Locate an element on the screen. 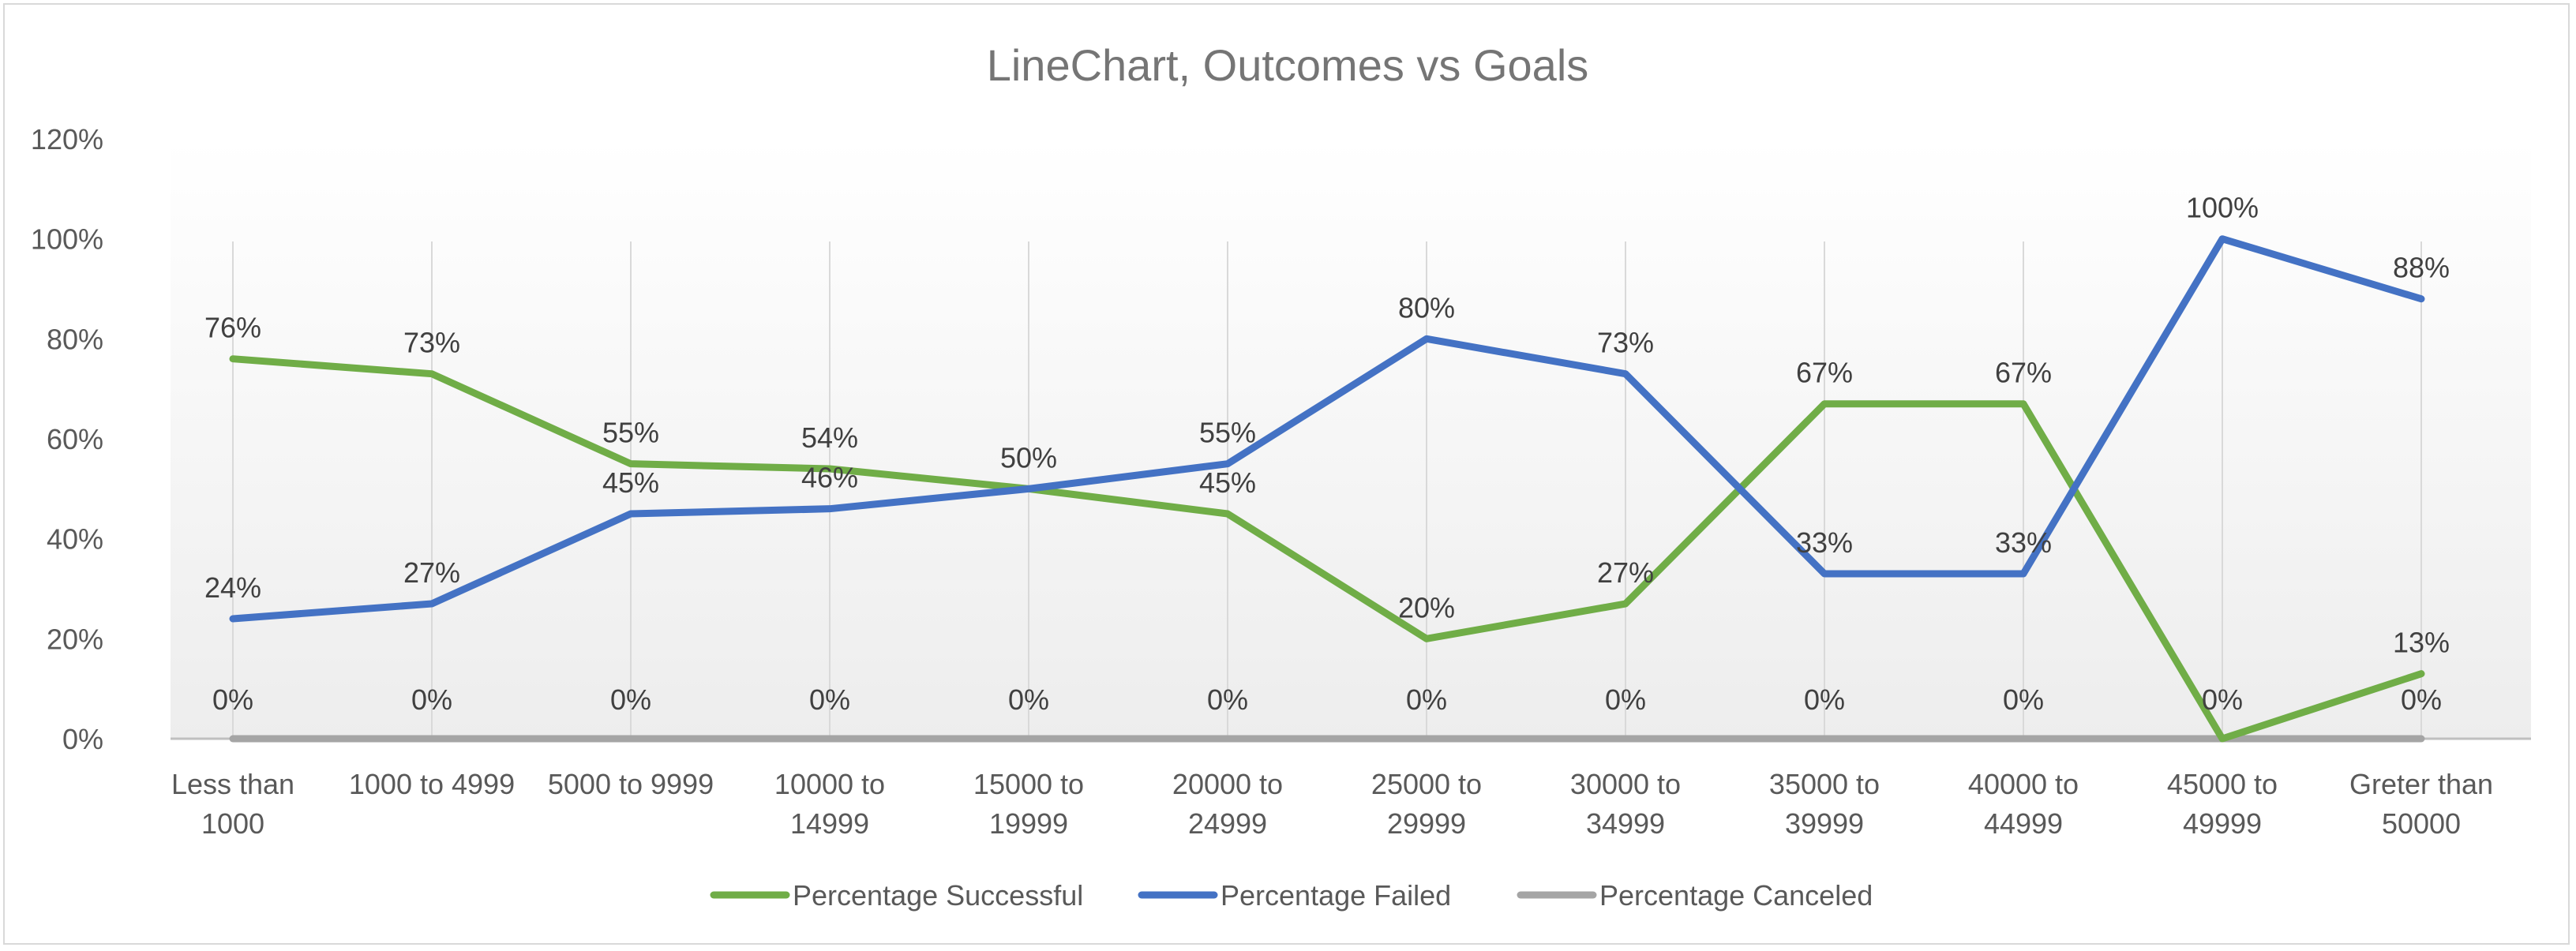 The height and width of the screenshot is (951, 2576). x-tick-label: 5000 to 9999 is located at coordinates (631, 784).